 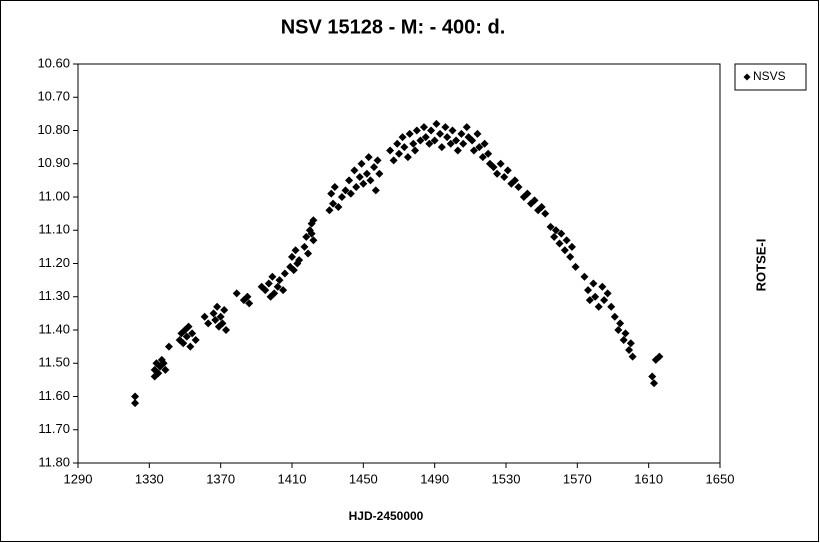 What do you see at coordinates (393, 27) in the screenshot?
I see `chart-title: NSV 15128 - M: - 400: d.` at bounding box center [393, 27].